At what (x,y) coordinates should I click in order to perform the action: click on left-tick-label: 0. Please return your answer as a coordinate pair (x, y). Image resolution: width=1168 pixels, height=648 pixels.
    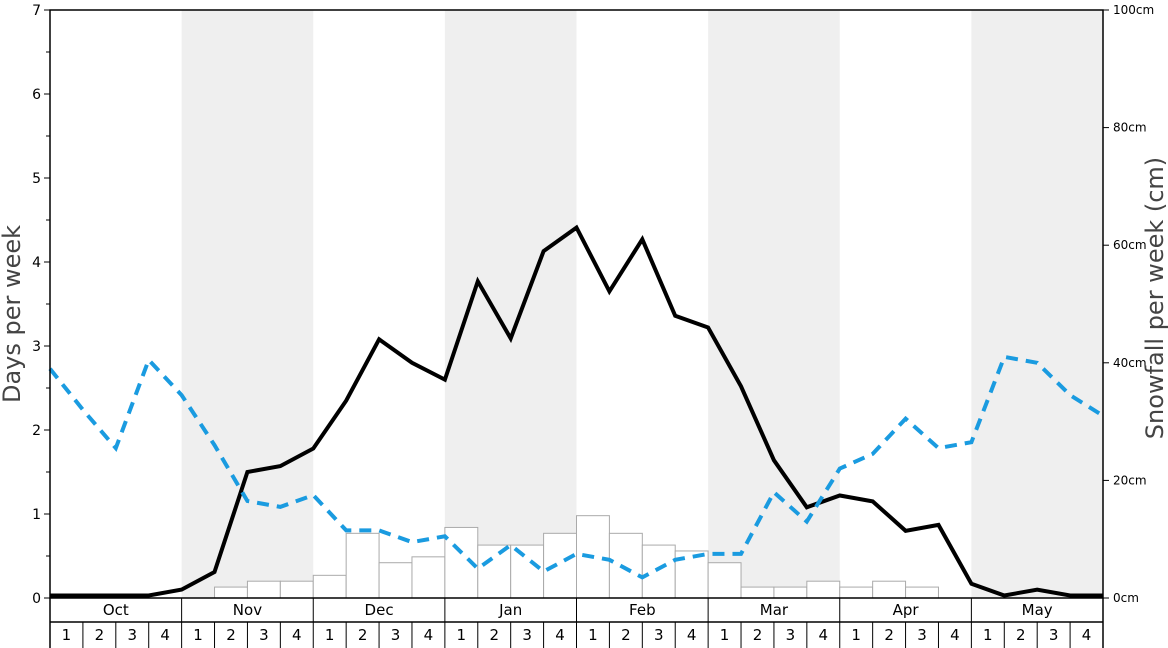
    Looking at the image, I should click on (36, 599).